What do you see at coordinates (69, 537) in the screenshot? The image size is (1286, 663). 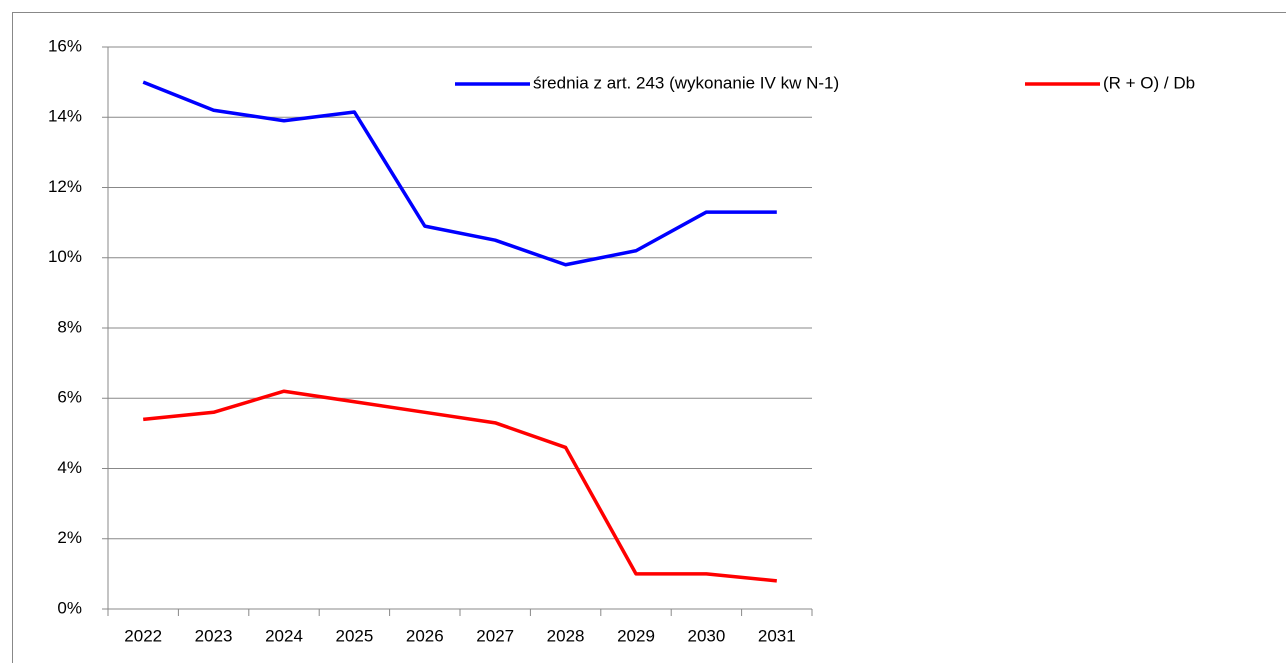 I see `y-tick-label: 2%` at bounding box center [69, 537].